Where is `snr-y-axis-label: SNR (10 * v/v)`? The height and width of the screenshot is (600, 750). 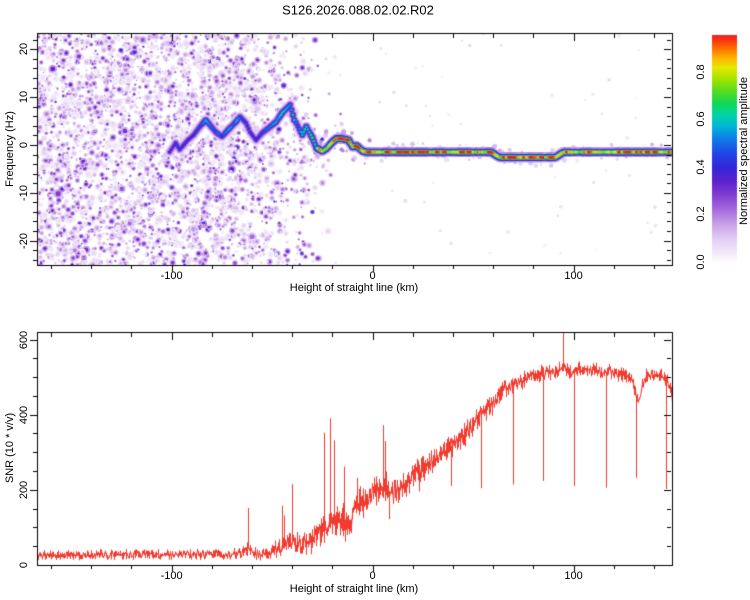 snr-y-axis-label: SNR (10 * v/v) is located at coordinates (10, 448).